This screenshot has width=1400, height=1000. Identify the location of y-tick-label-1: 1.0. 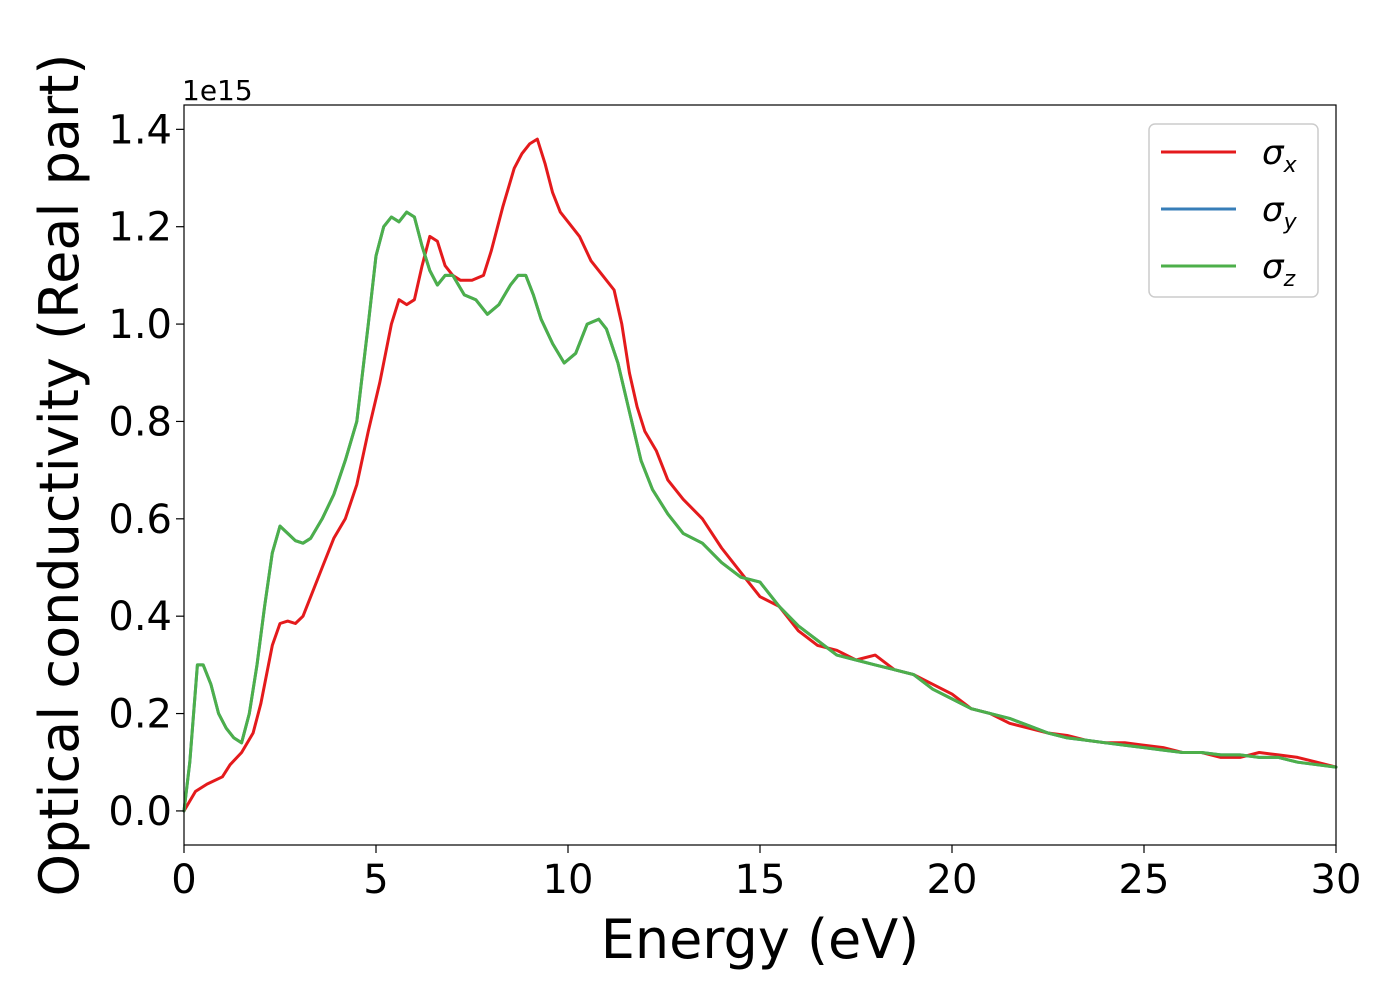
(140, 325).